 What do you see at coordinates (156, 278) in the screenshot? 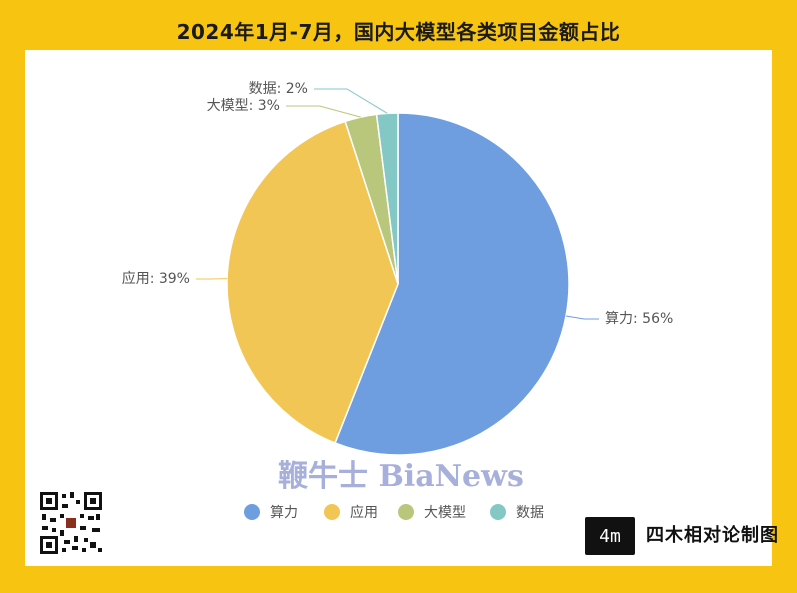
I see `pie-data-label-2: 应用: 39%` at bounding box center [156, 278].